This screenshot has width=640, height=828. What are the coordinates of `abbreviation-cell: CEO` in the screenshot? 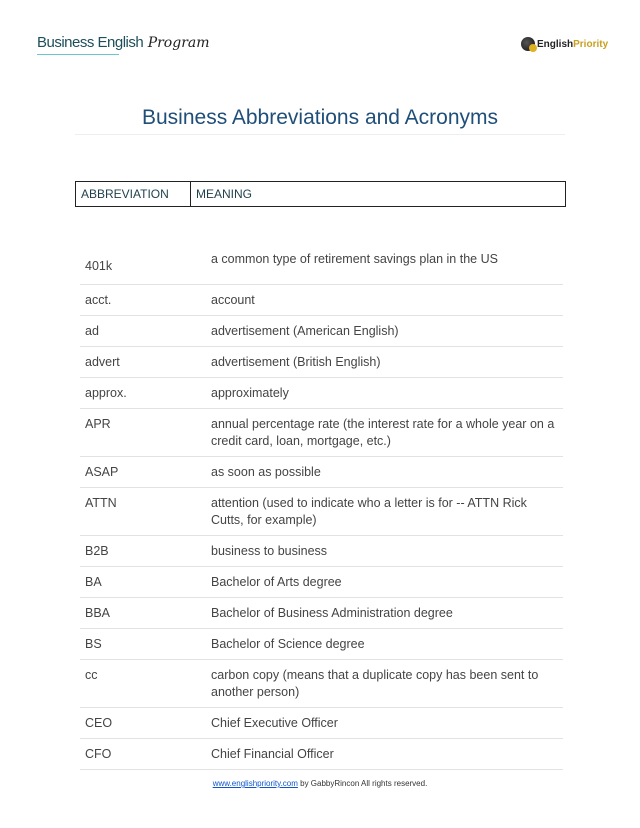 It's located at (99, 723).